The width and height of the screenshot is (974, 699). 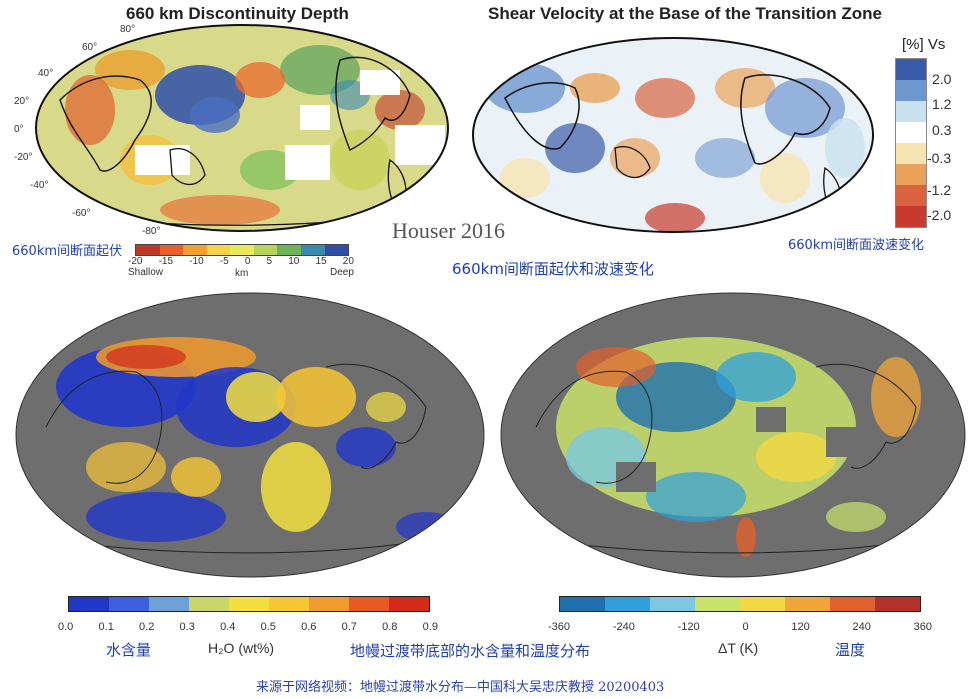 I want to click on temperature-tick: 240, so click(x=861, y=627).